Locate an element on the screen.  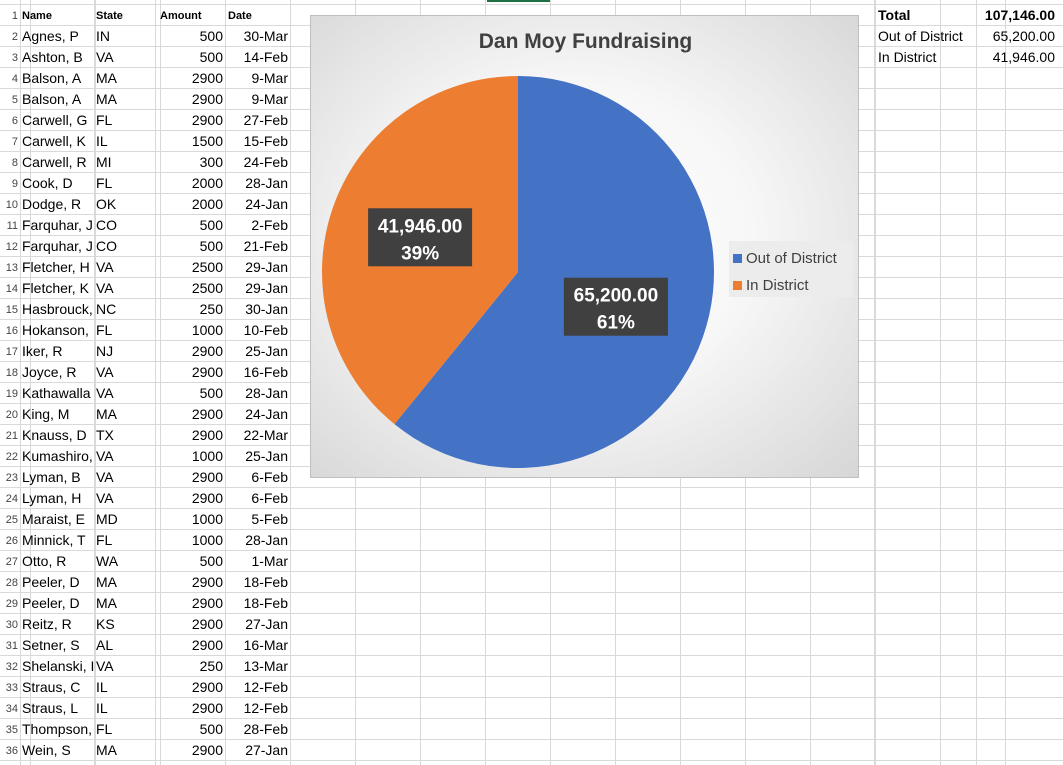
cell-state: AL is located at coordinates (105, 645).